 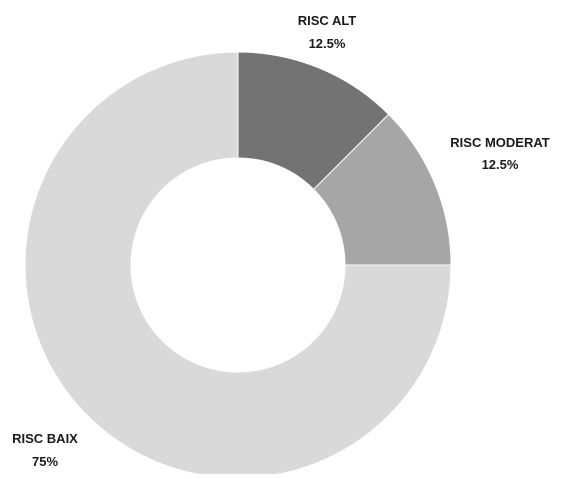 I want to click on data-label-risc-moderat: RISC MODERAT 12.5%, so click(x=499, y=153).